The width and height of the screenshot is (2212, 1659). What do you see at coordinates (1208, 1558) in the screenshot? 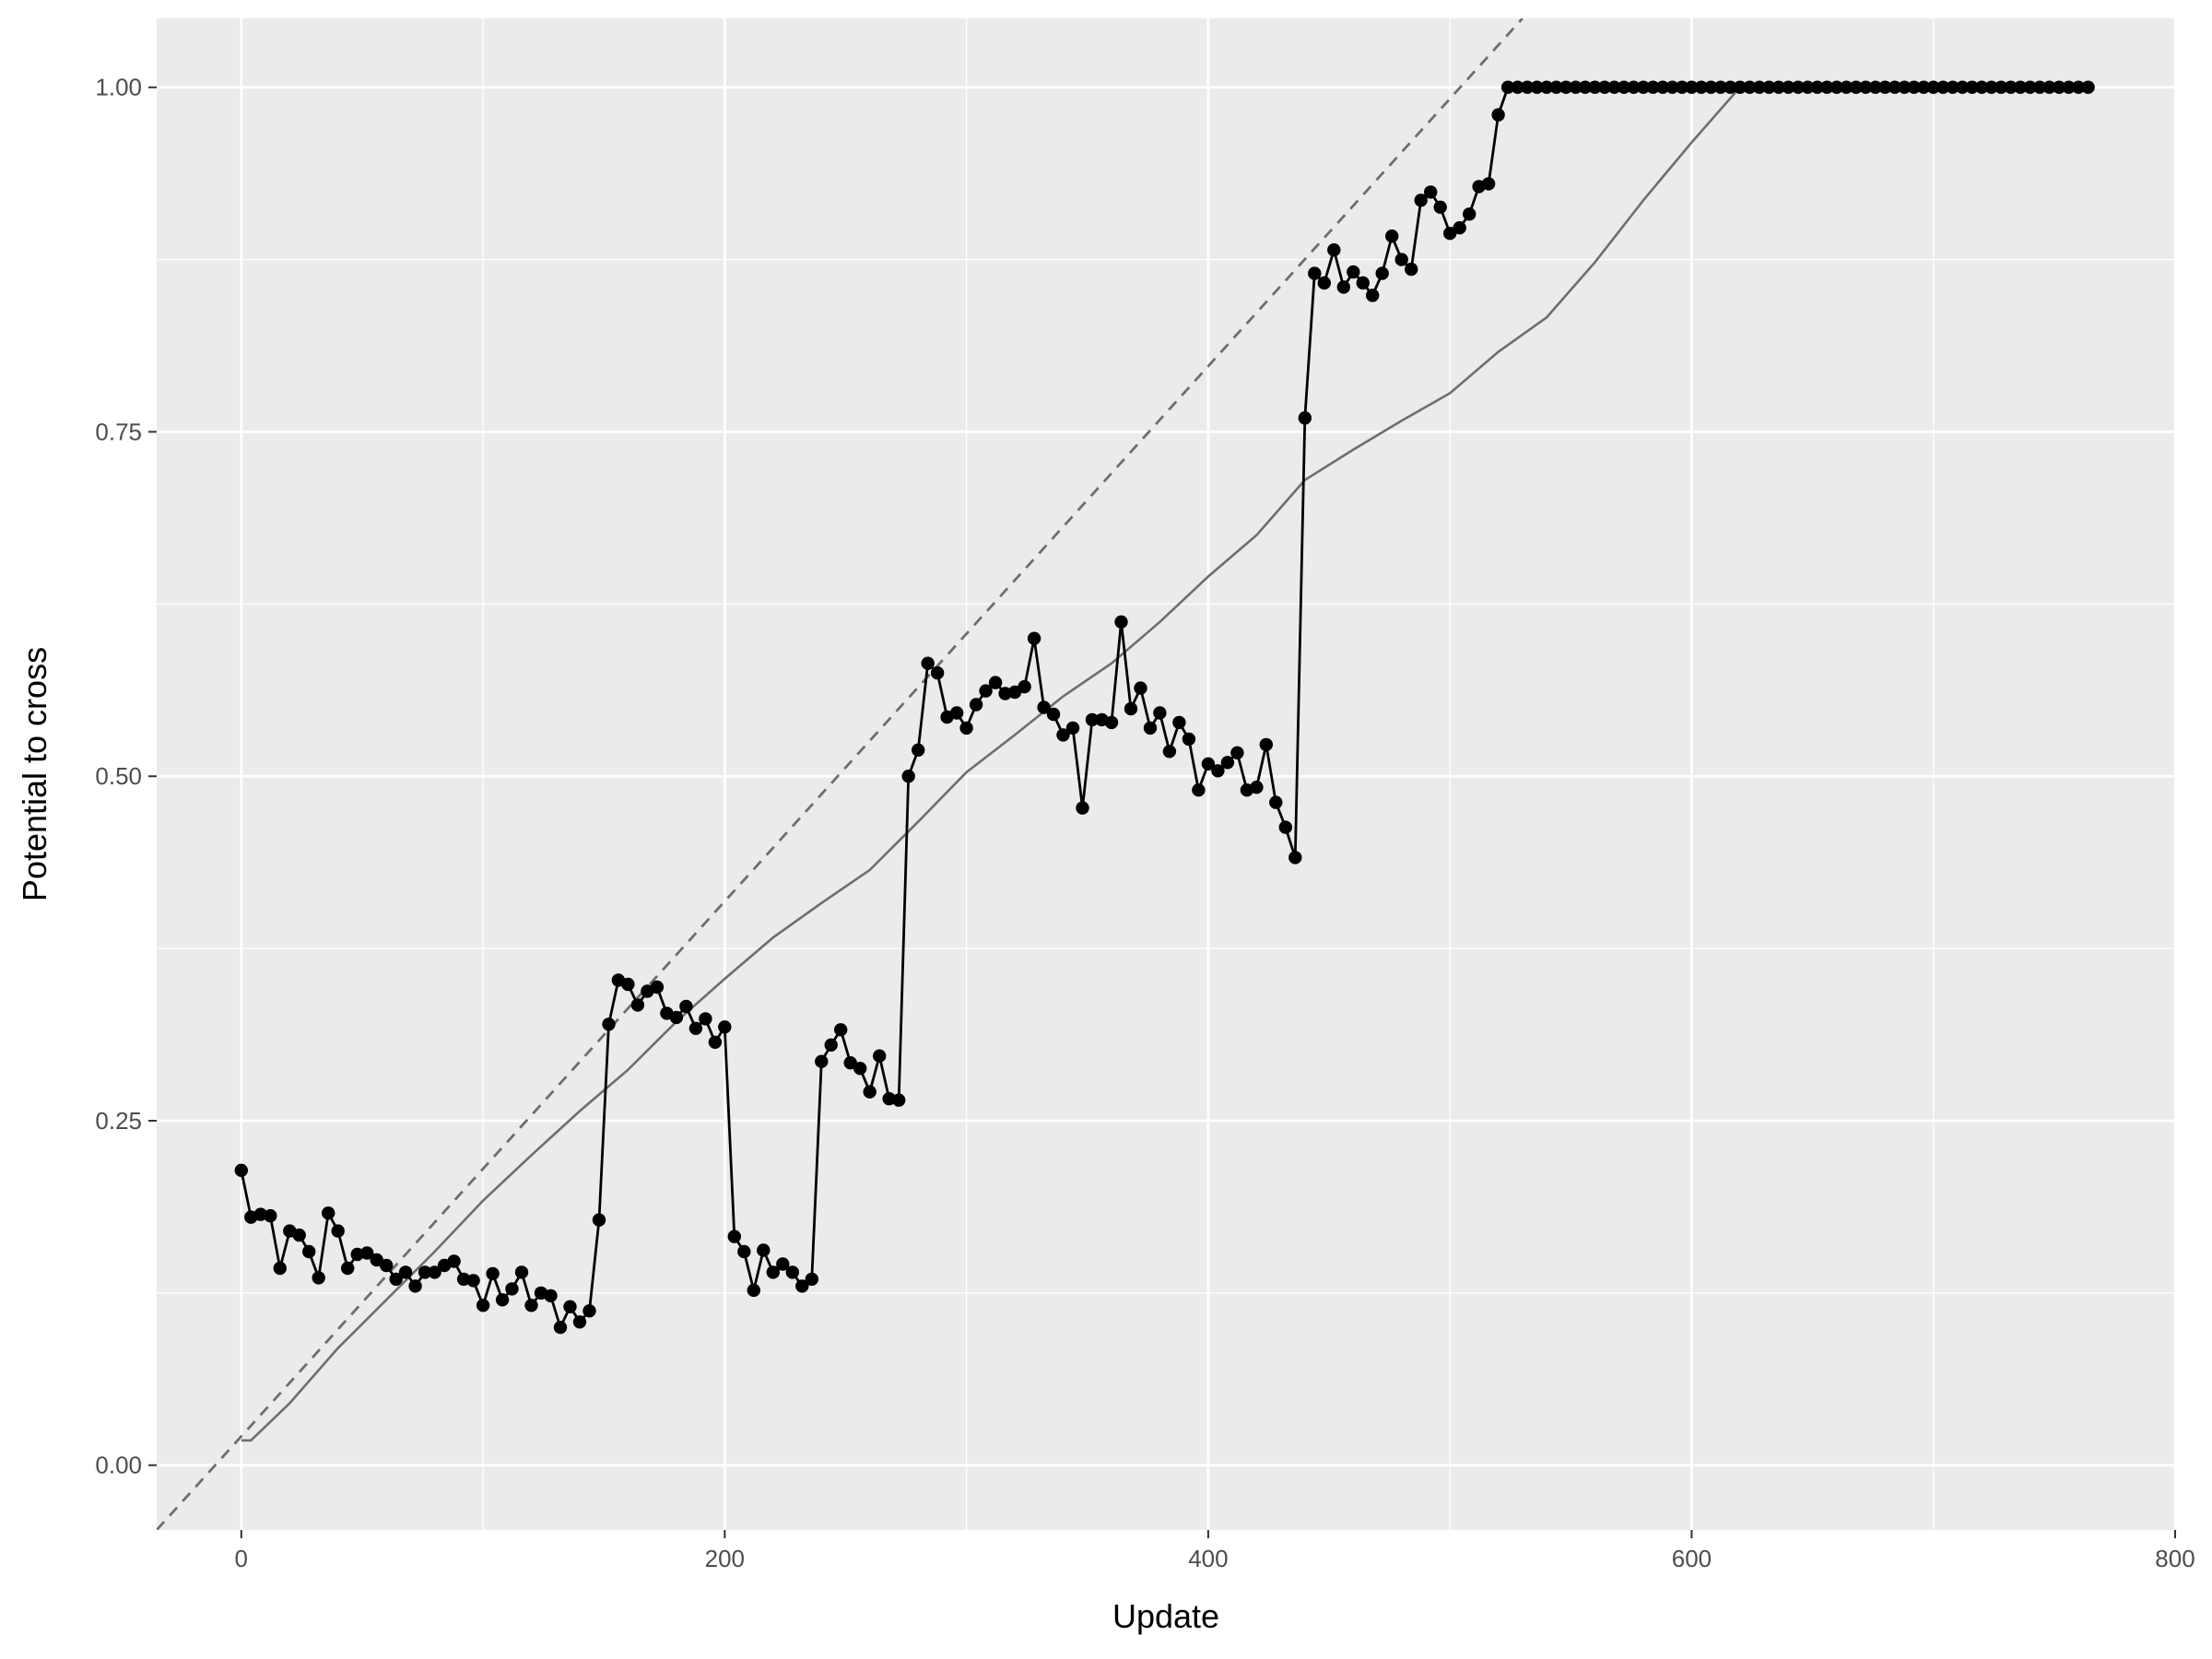
I see `x-tick-label: 400` at bounding box center [1208, 1558].